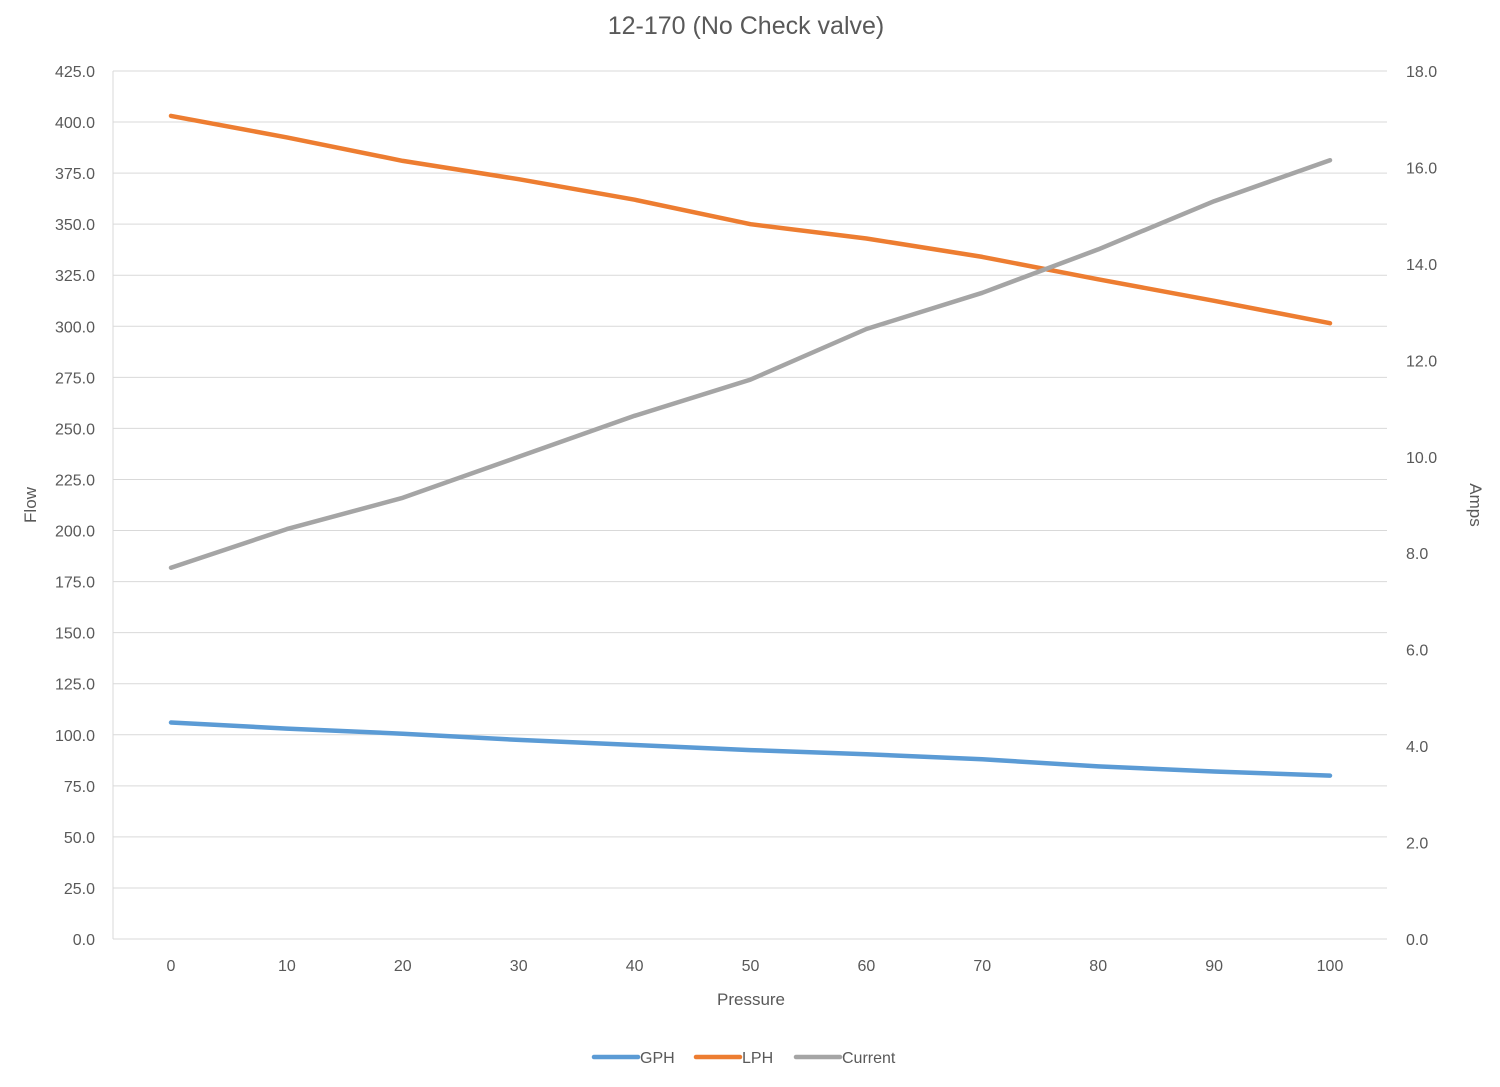 This screenshot has height=1087, width=1500. I want to click on right-tick-label: 2.0, so click(1417, 844).